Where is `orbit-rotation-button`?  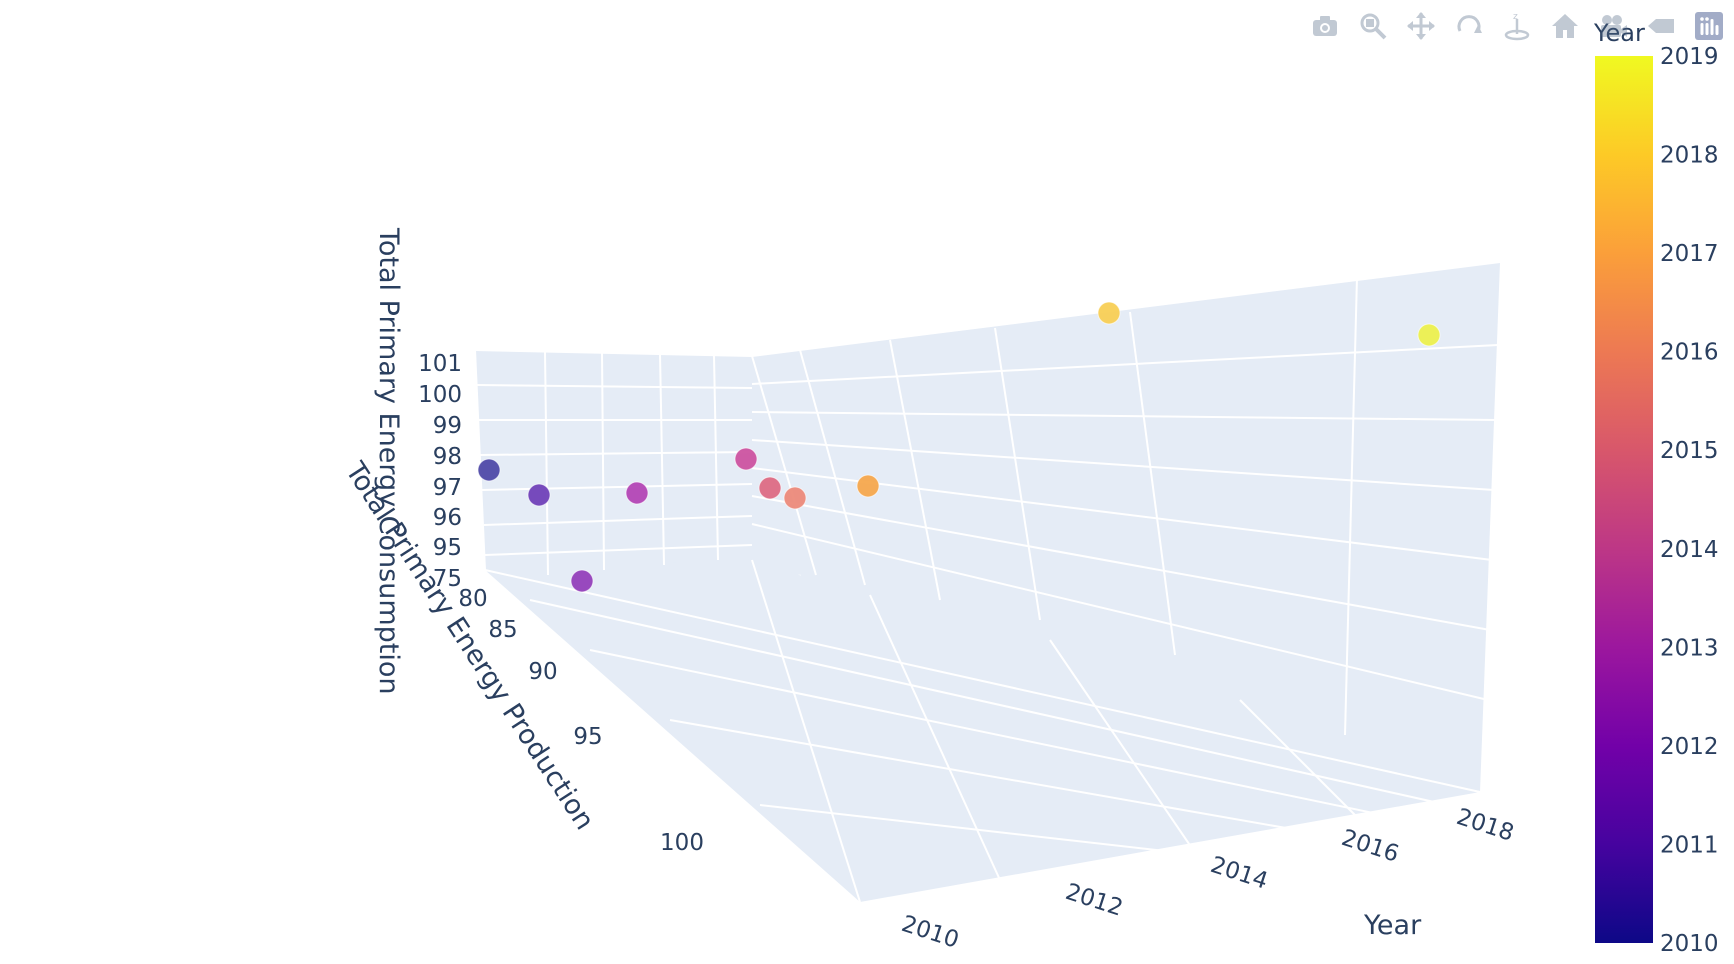 orbit-rotation-button is located at coordinates (1469, 26).